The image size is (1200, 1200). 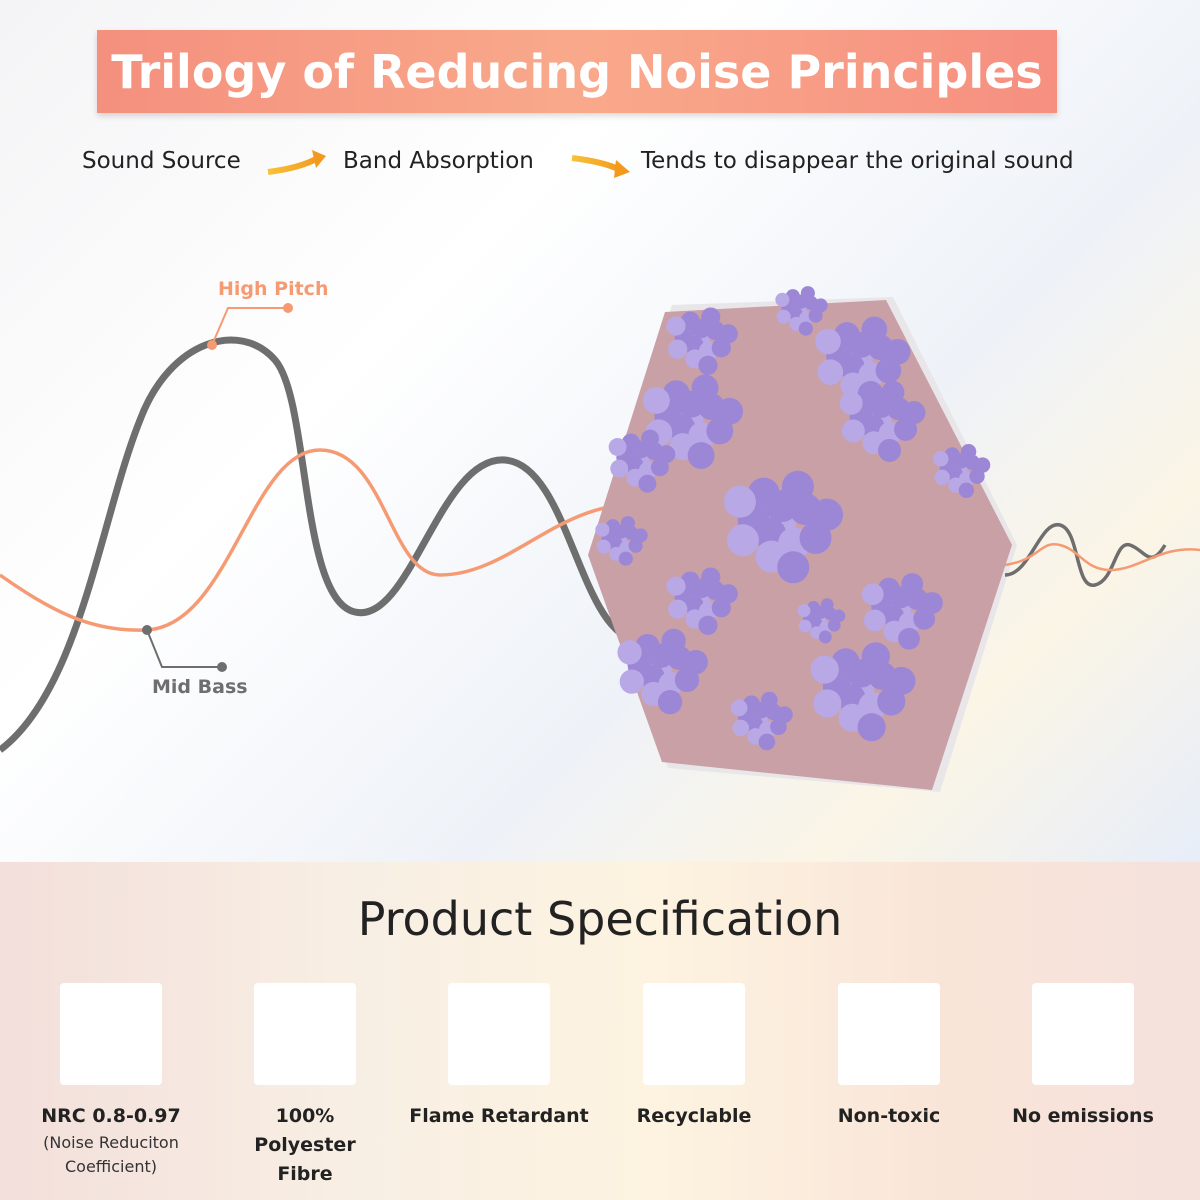 I want to click on spec-label: No emissions, so click(x=1083, y=1116).